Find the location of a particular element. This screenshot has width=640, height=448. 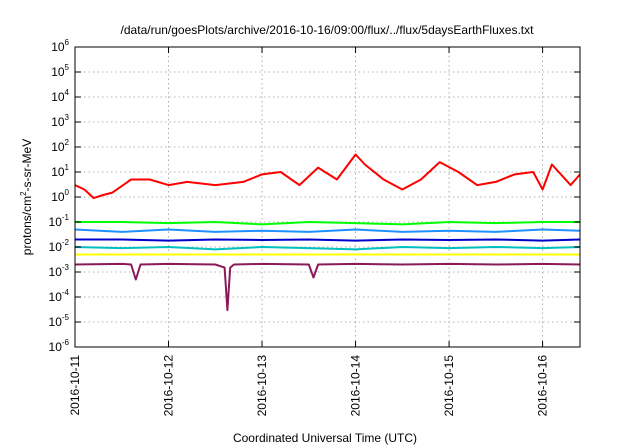

y-tick-label: 10⁶ is located at coordinates (60, 46).